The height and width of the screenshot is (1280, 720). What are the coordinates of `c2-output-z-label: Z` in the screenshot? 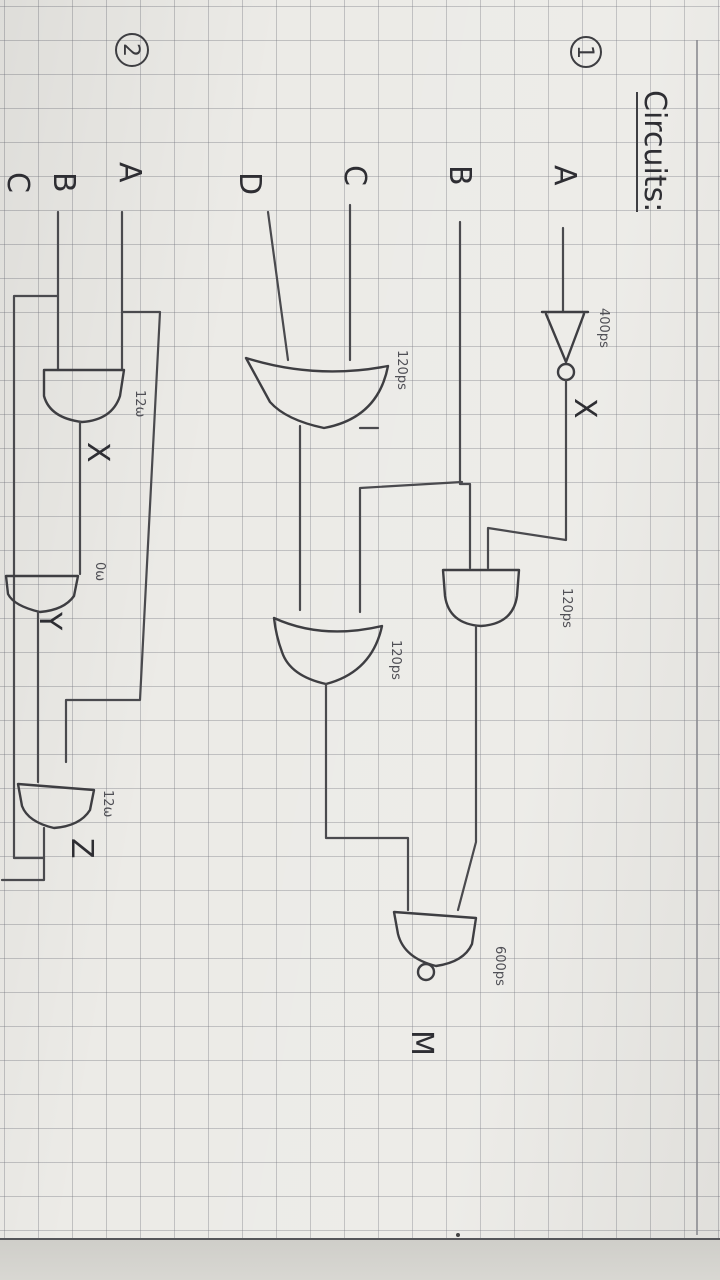 It's located at (81, 848).